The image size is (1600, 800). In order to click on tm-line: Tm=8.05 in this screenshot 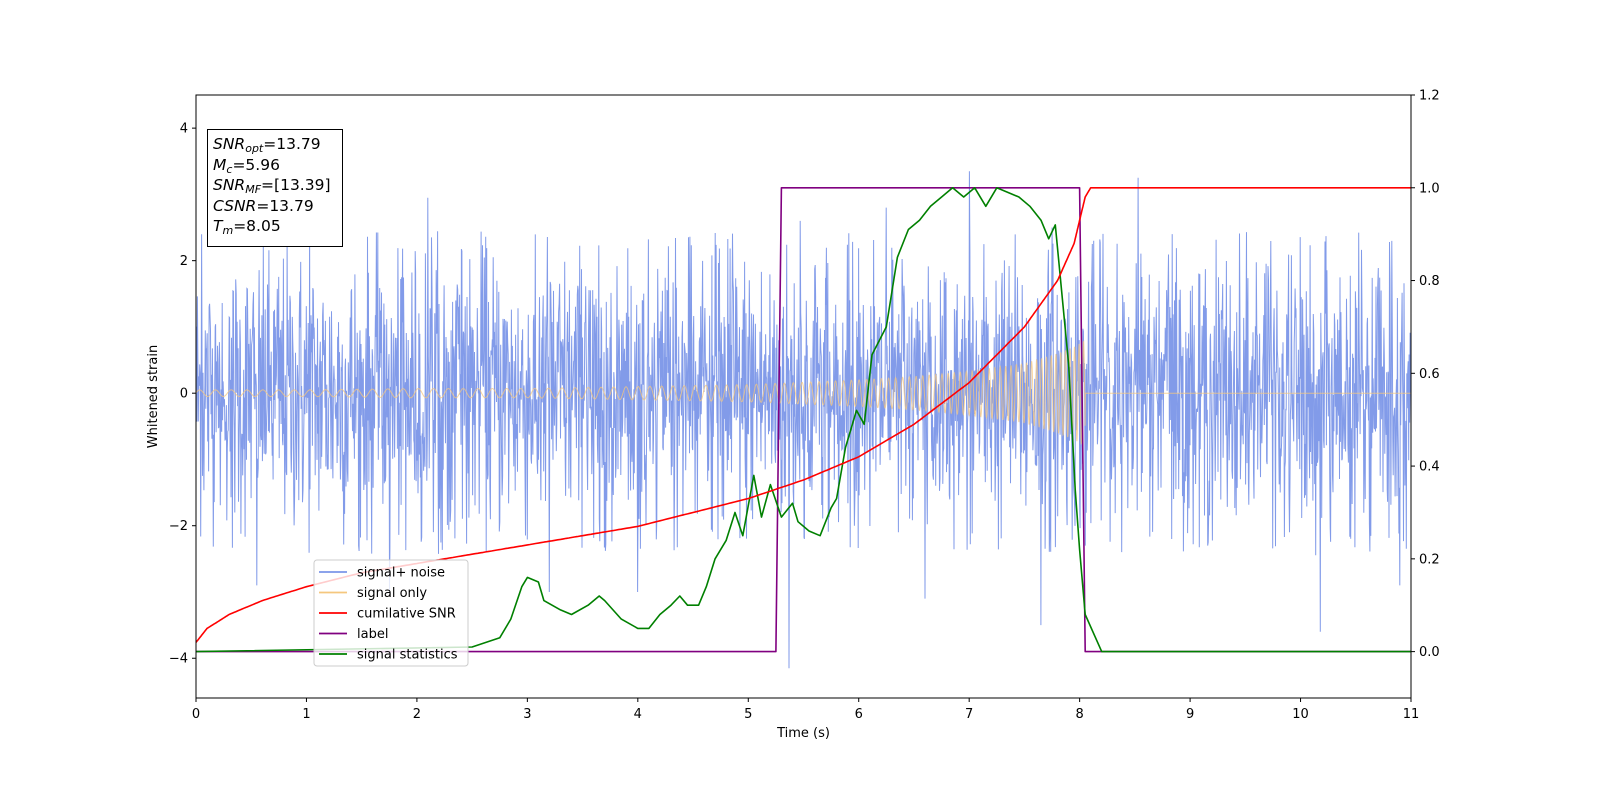, I will do `click(247, 227)`.